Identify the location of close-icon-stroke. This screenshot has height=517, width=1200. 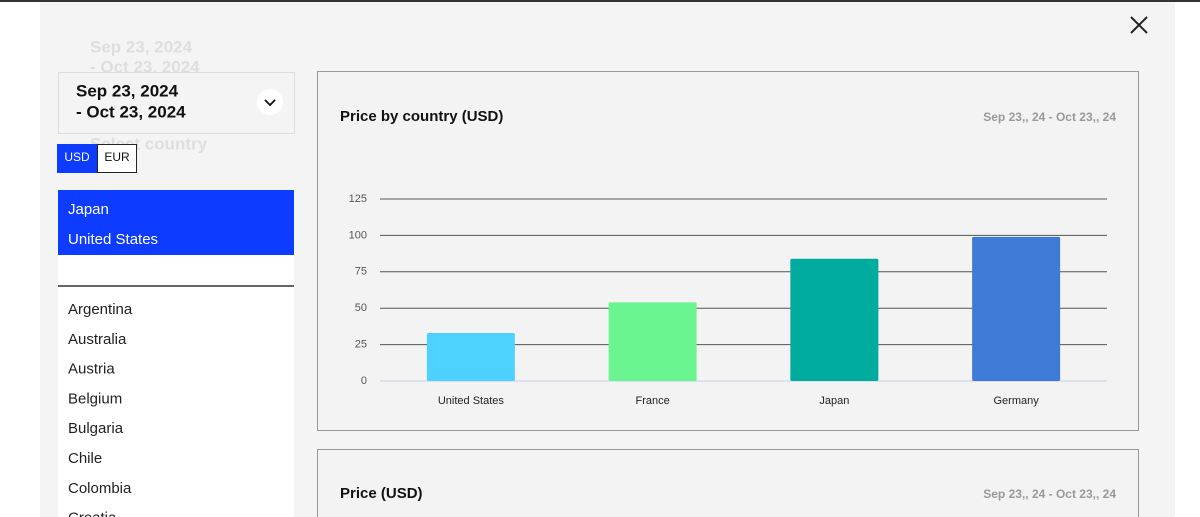
(1139, 25).